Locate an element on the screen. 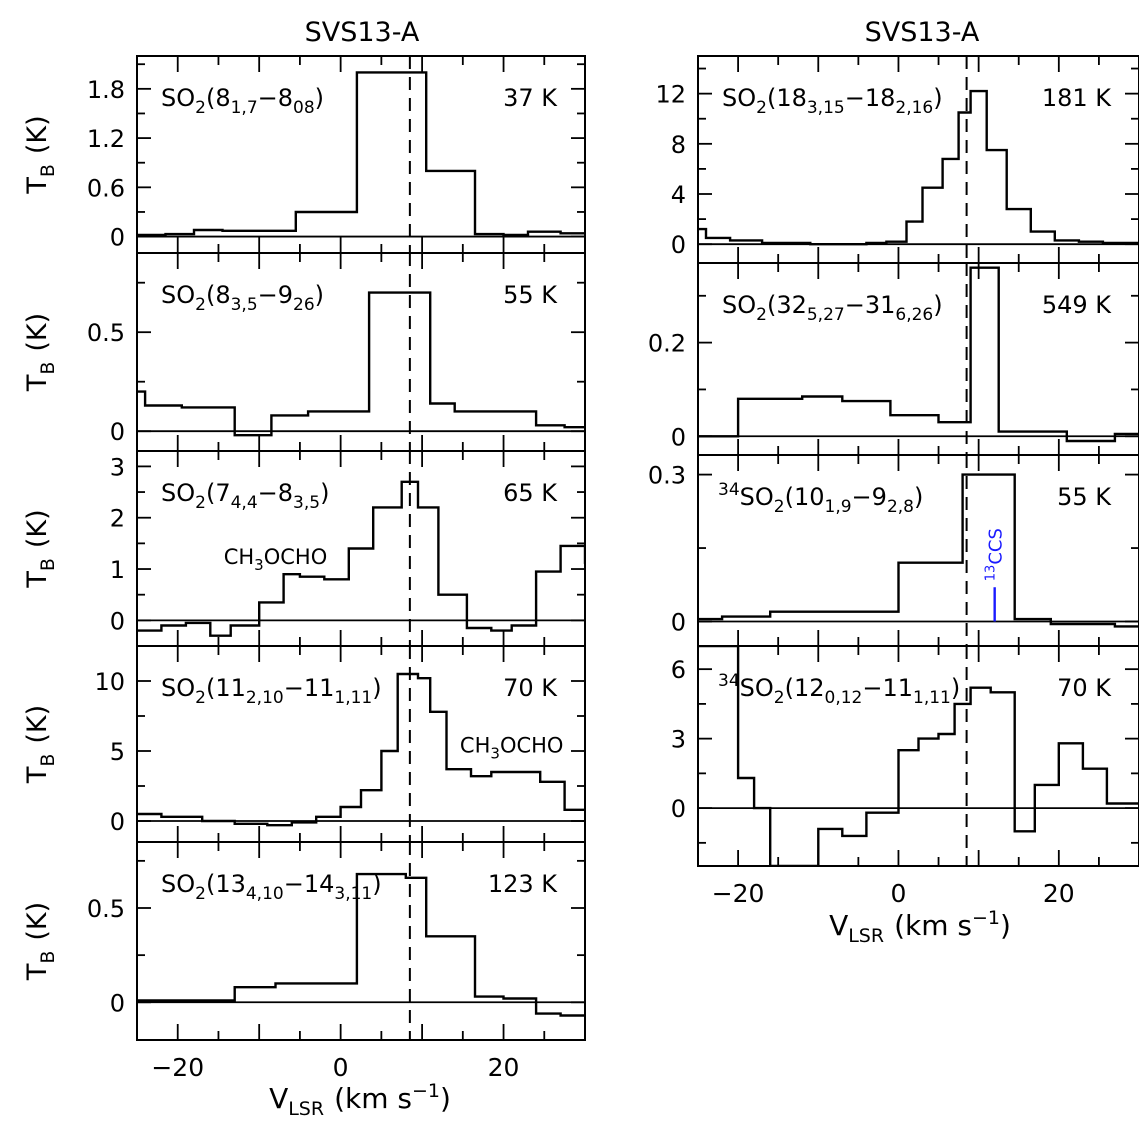 Image resolution: width=1139 pixels, height=1126 pixels. y-tick-label: 1.2 is located at coordinates (106, 139).